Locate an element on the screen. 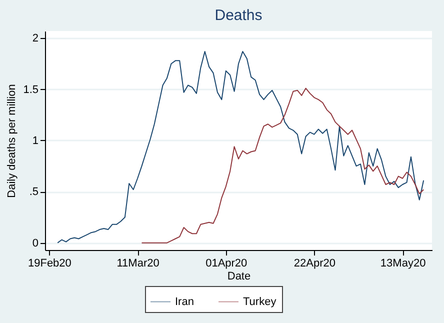 The height and width of the screenshot is (323, 444). x-tick-label: 11Mar20 is located at coordinates (138, 264).